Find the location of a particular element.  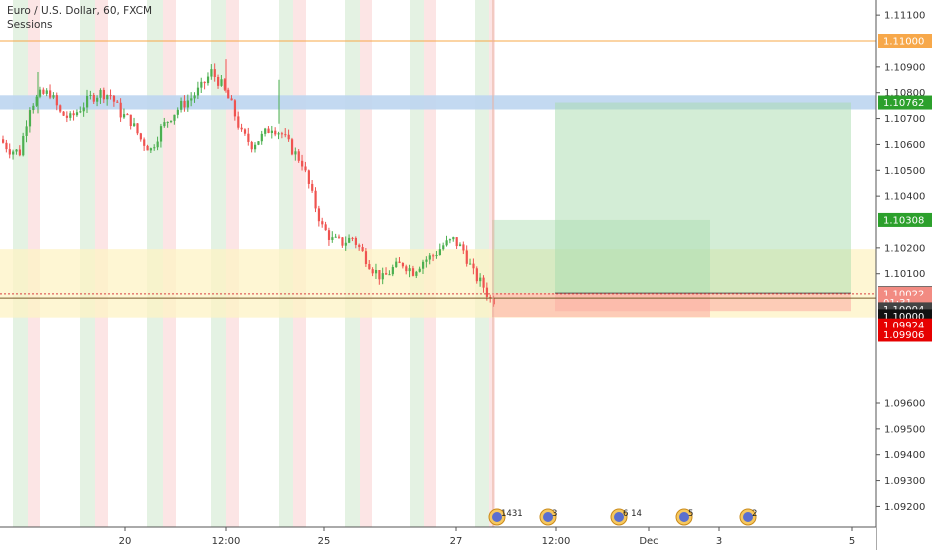

indicator-label: Sessions is located at coordinates (30, 25).